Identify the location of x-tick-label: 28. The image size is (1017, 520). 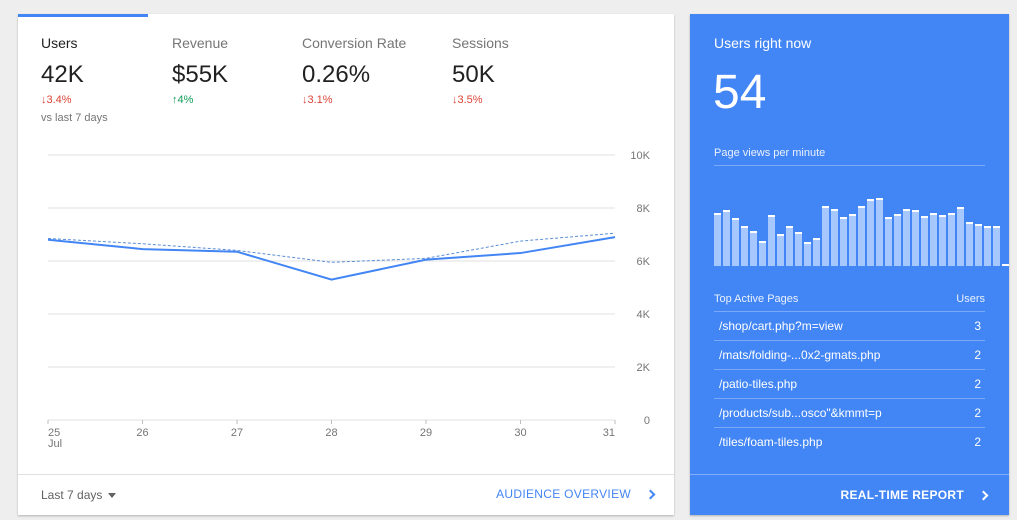
(331, 433).